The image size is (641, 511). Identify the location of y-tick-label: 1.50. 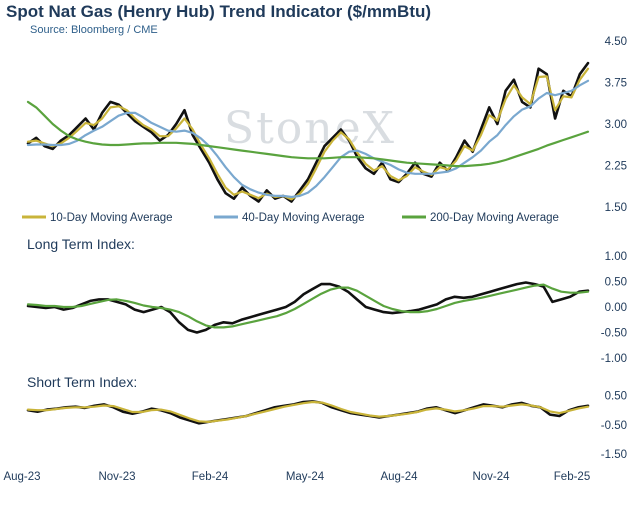
(616, 208).